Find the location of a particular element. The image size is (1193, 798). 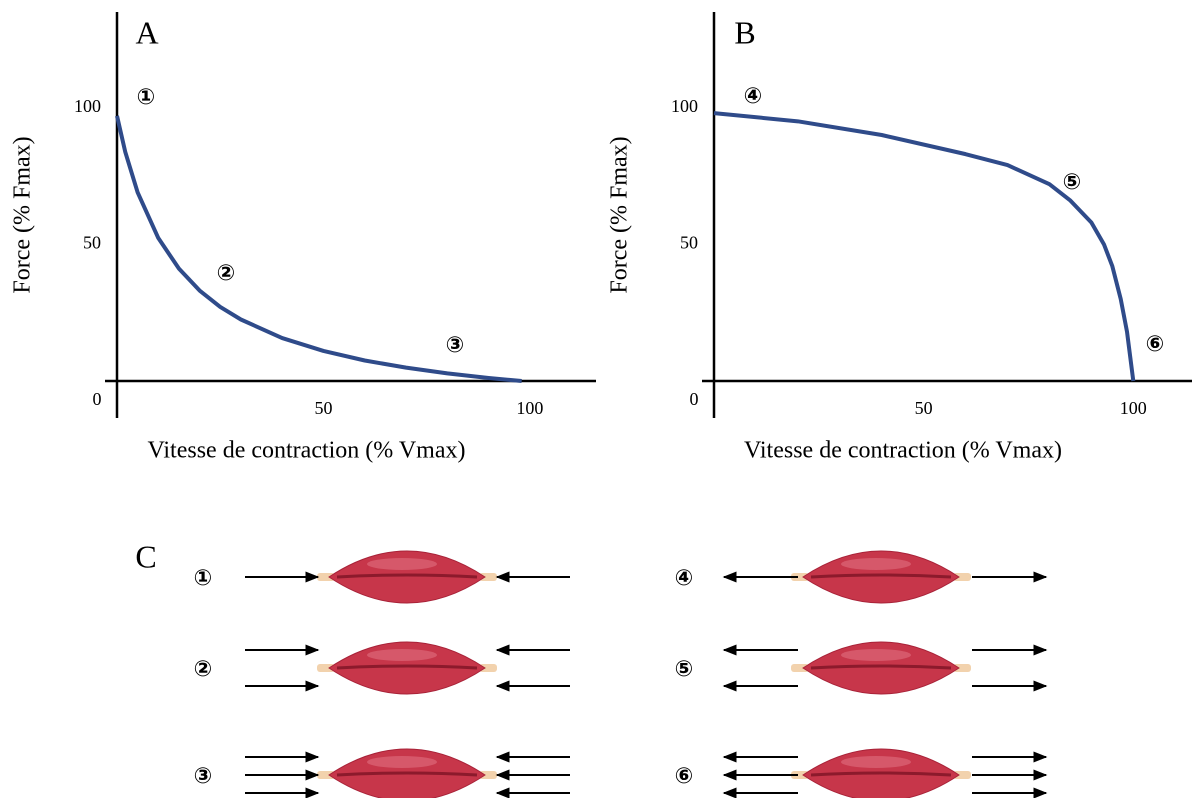

panel-label: A is located at coordinates (146, 32).